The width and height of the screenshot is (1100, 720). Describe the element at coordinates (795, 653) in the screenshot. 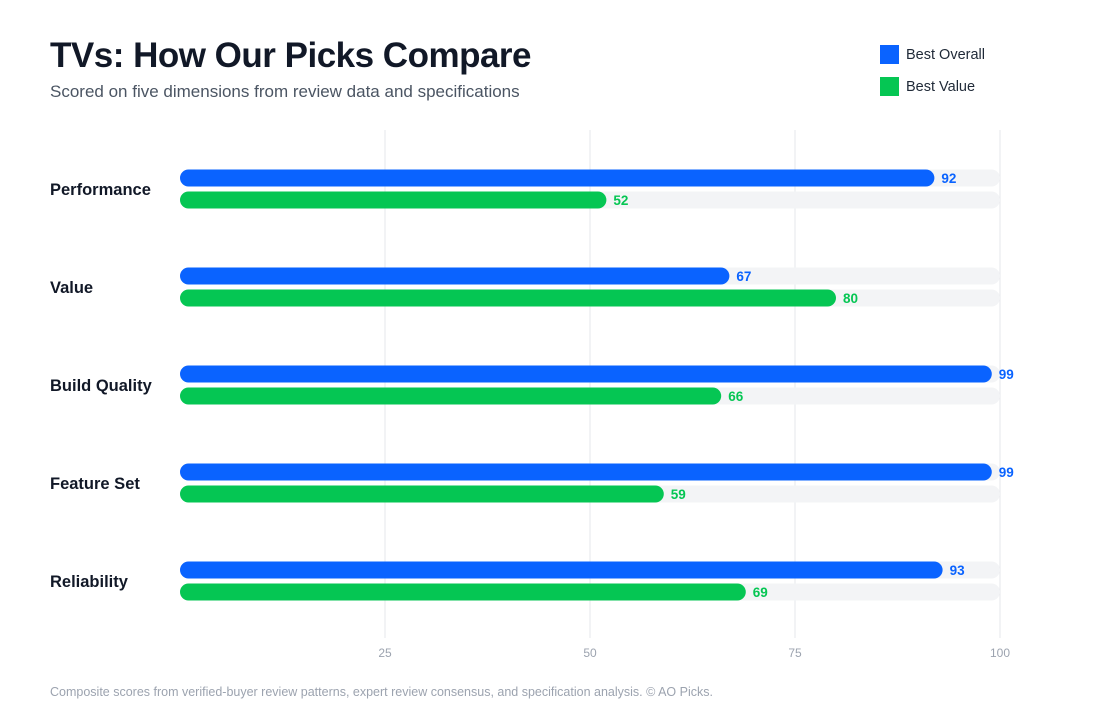

I see `x-tick-label-75: 75` at that location.